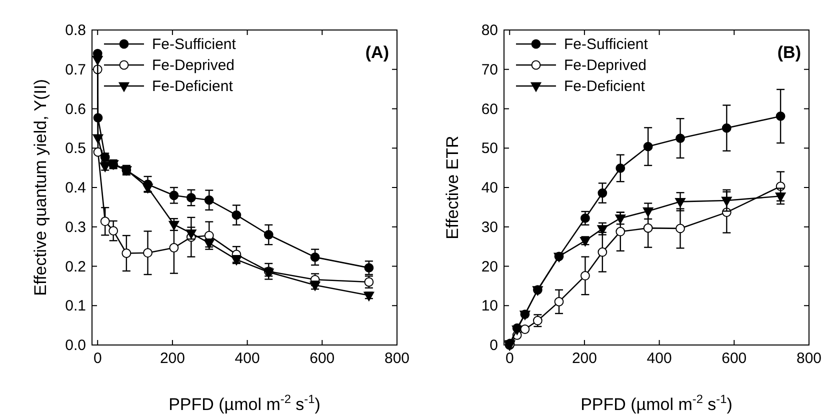 This screenshot has height=416, width=840. I want to click on y-tick-label: 20, so click(489, 267).